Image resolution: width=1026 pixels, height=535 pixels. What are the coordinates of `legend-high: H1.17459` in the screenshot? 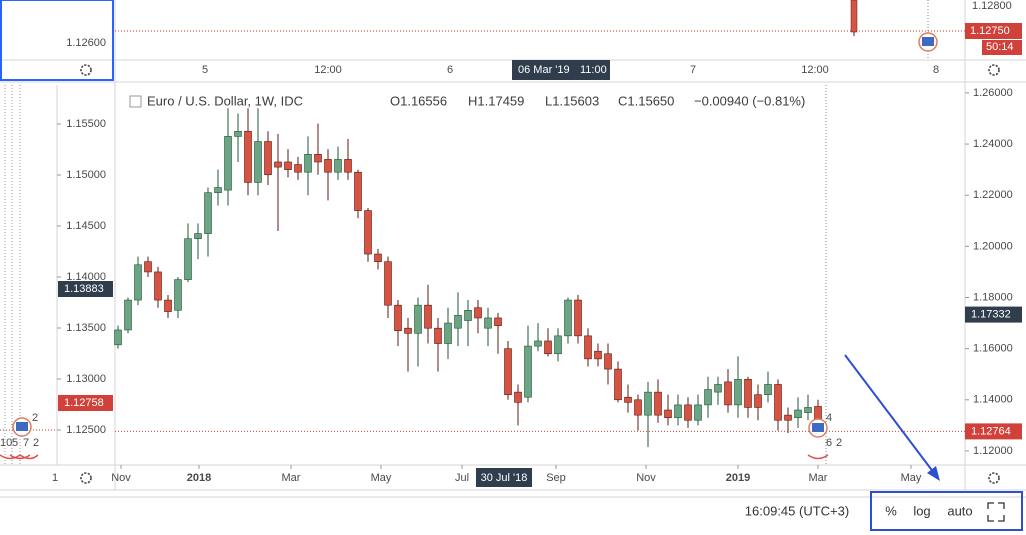 It's located at (496, 100).